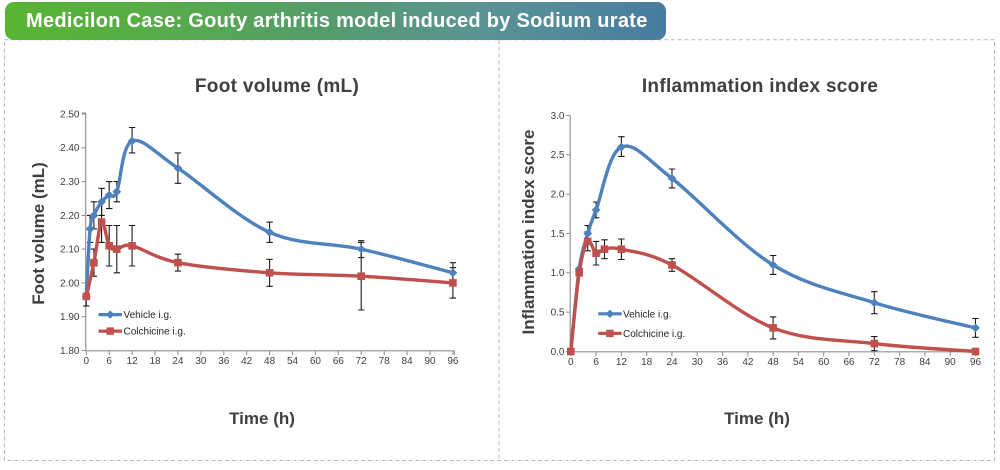  I want to click on svg-text: 2.00, so click(70, 283).